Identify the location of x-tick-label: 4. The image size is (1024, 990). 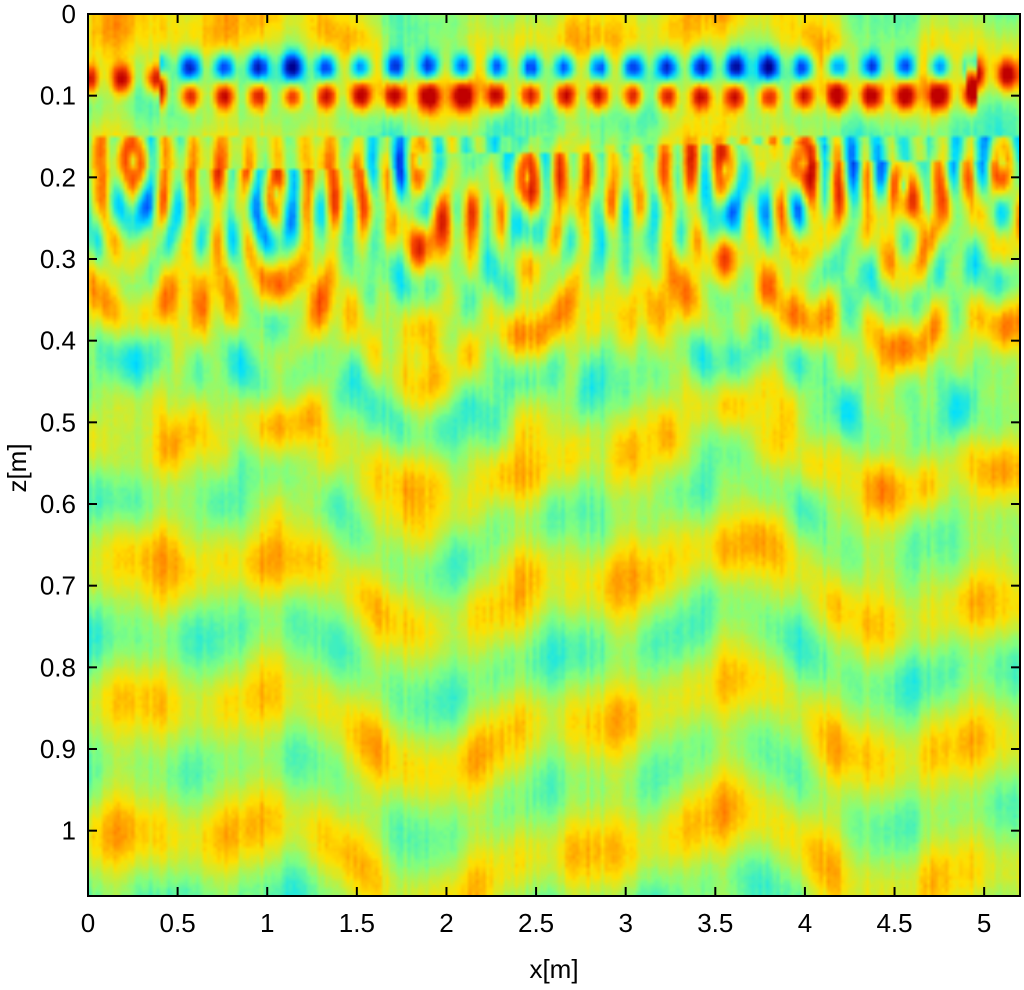
(805, 923).